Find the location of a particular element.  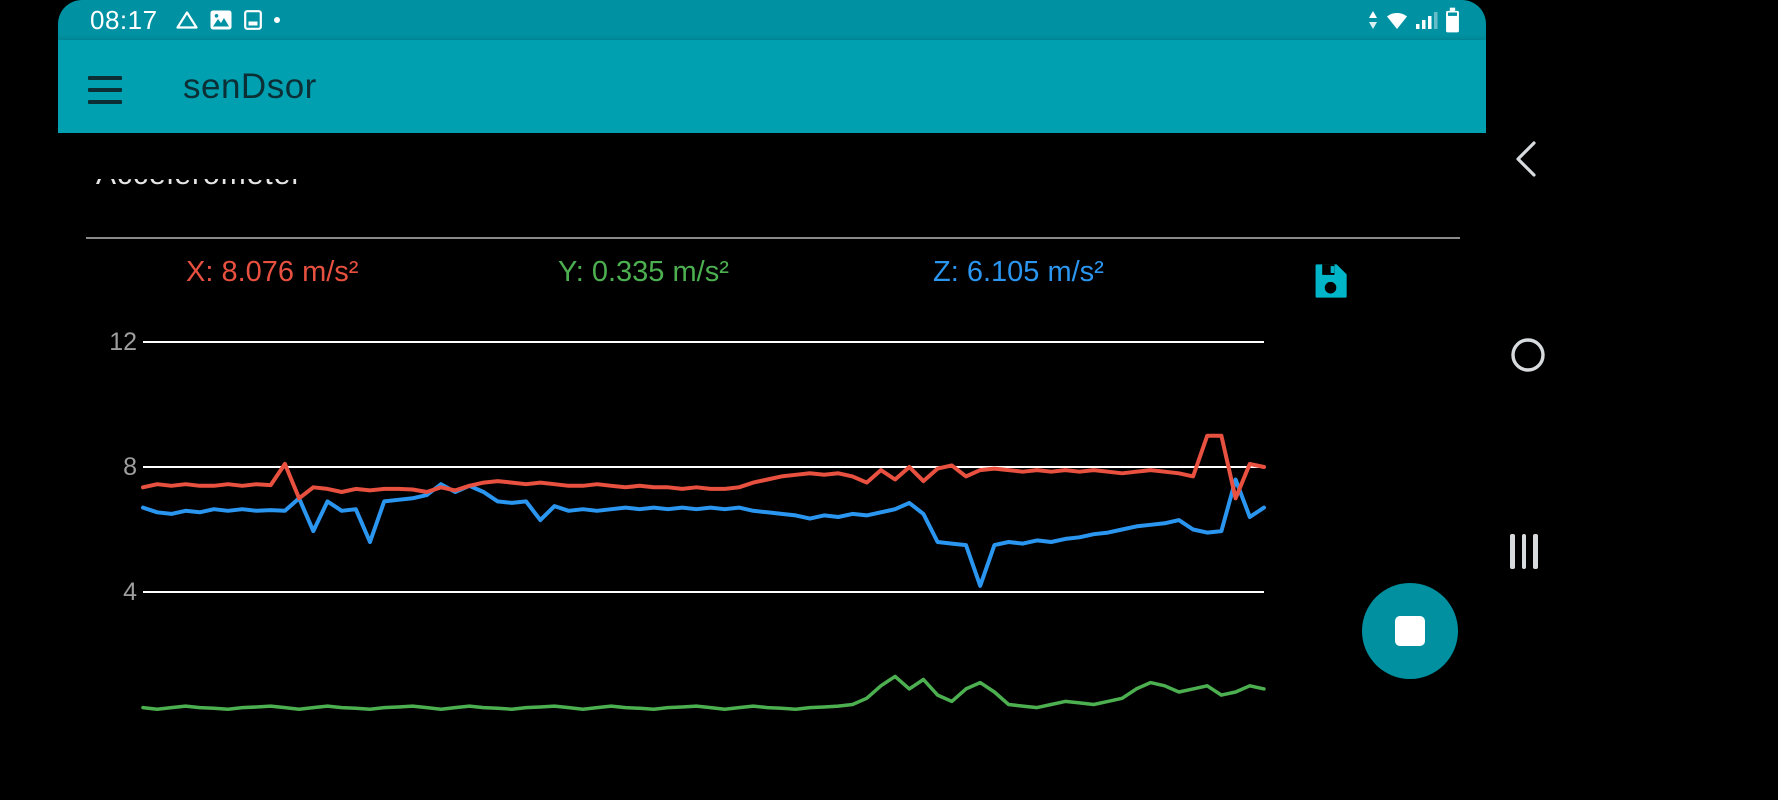

notification-dot-icon is located at coordinates (276, 20).